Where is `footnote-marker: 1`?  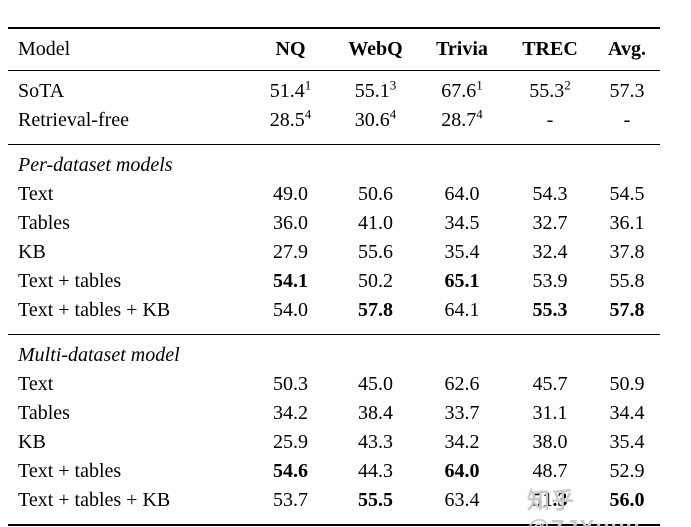 footnote-marker: 1 is located at coordinates (308, 85).